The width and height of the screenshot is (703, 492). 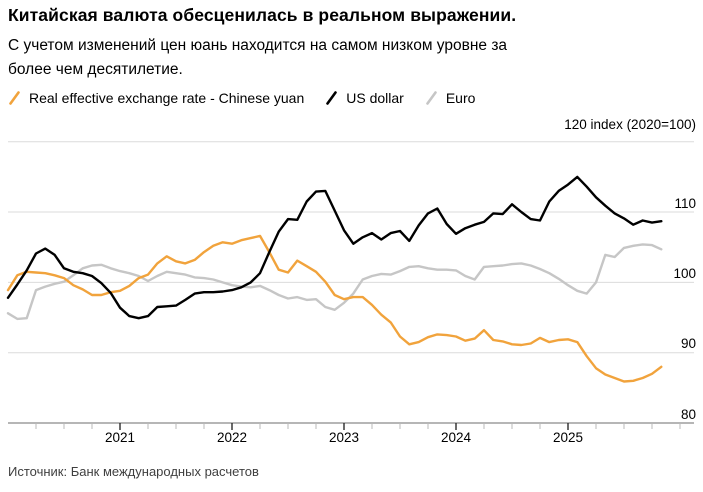 I want to click on x-axis-label-2025: 2025, so click(x=568, y=437).